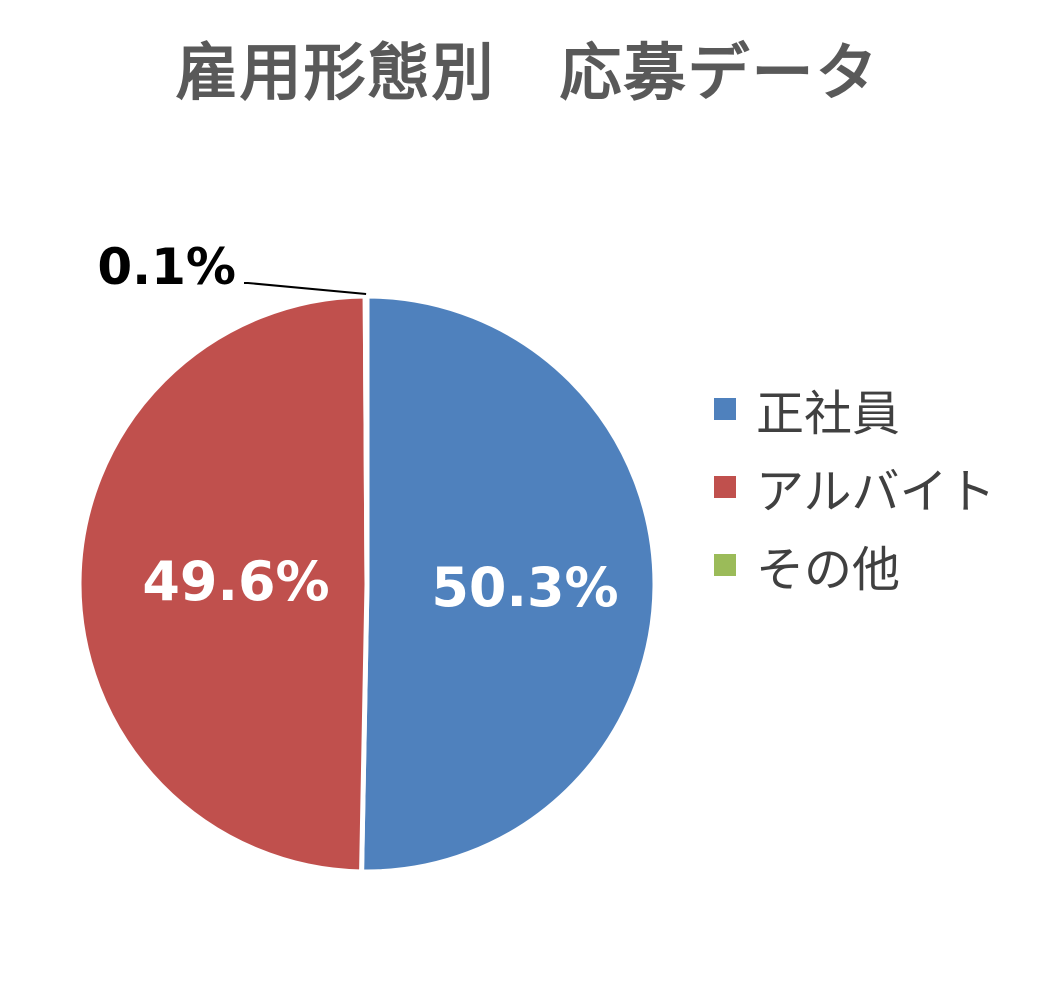 Image resolution: width=1055 pixels, height=988 pixels. I want to click on legend-item-sonota: その他, so click(855, 565).